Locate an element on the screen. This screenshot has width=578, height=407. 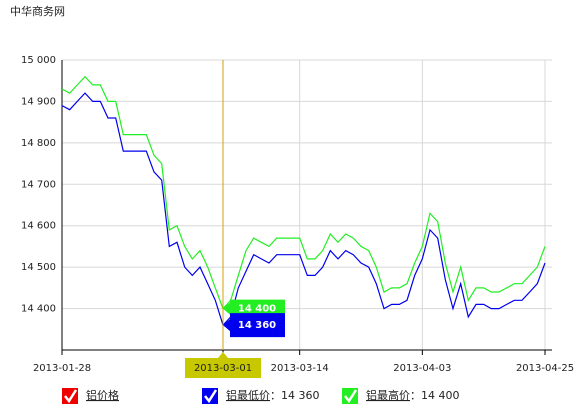
y-tick-label: 15 000 is located at coordinates (38, 60).